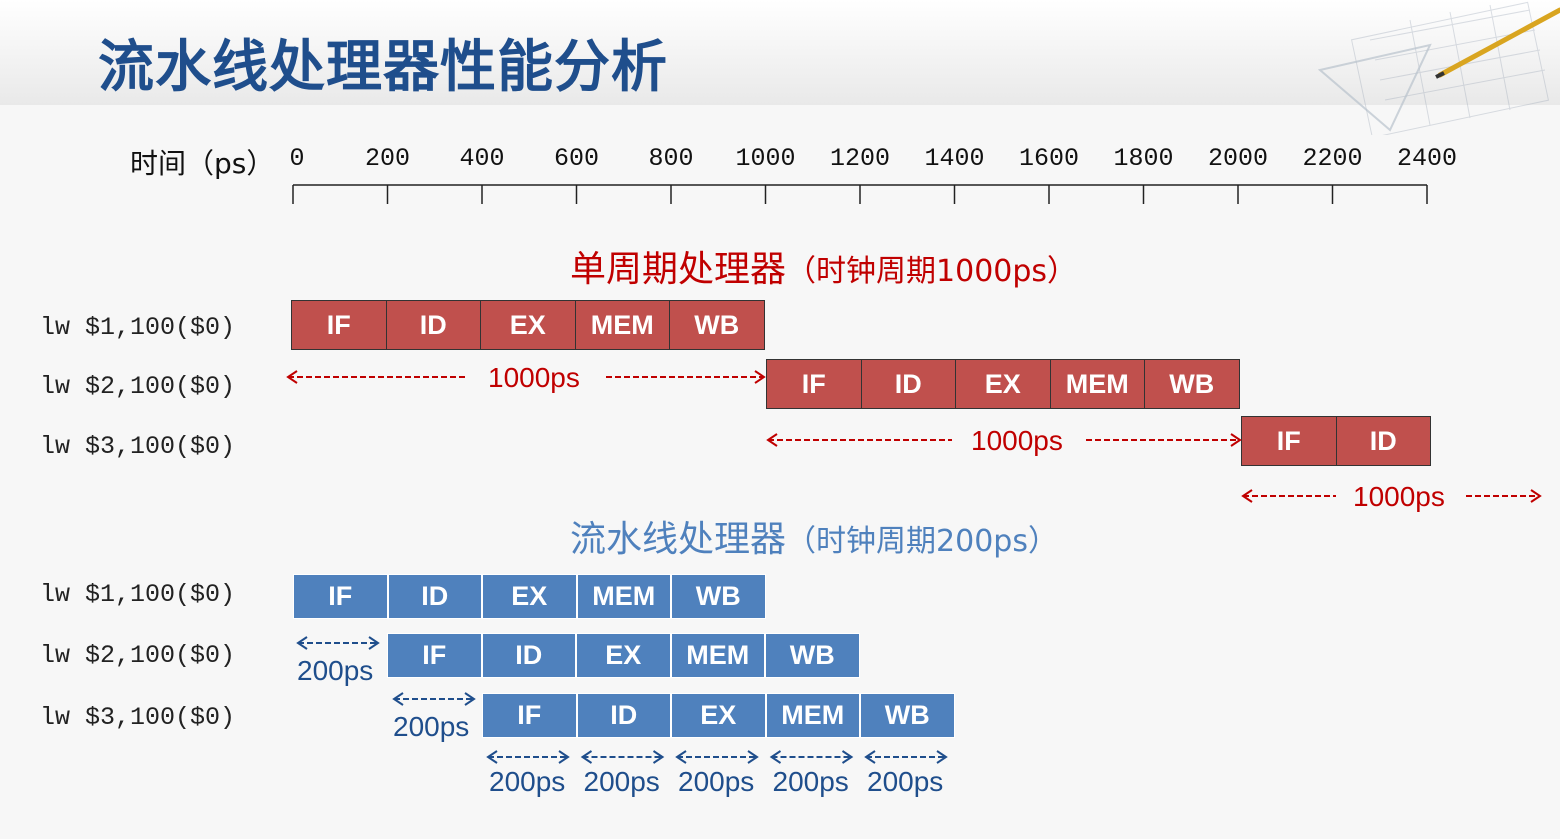 The image size is (1560, 839). What do you see at coordinates (387, 158) in the screenshot?
I see `tick-label-200: 200` at bounding box center [387, 158].